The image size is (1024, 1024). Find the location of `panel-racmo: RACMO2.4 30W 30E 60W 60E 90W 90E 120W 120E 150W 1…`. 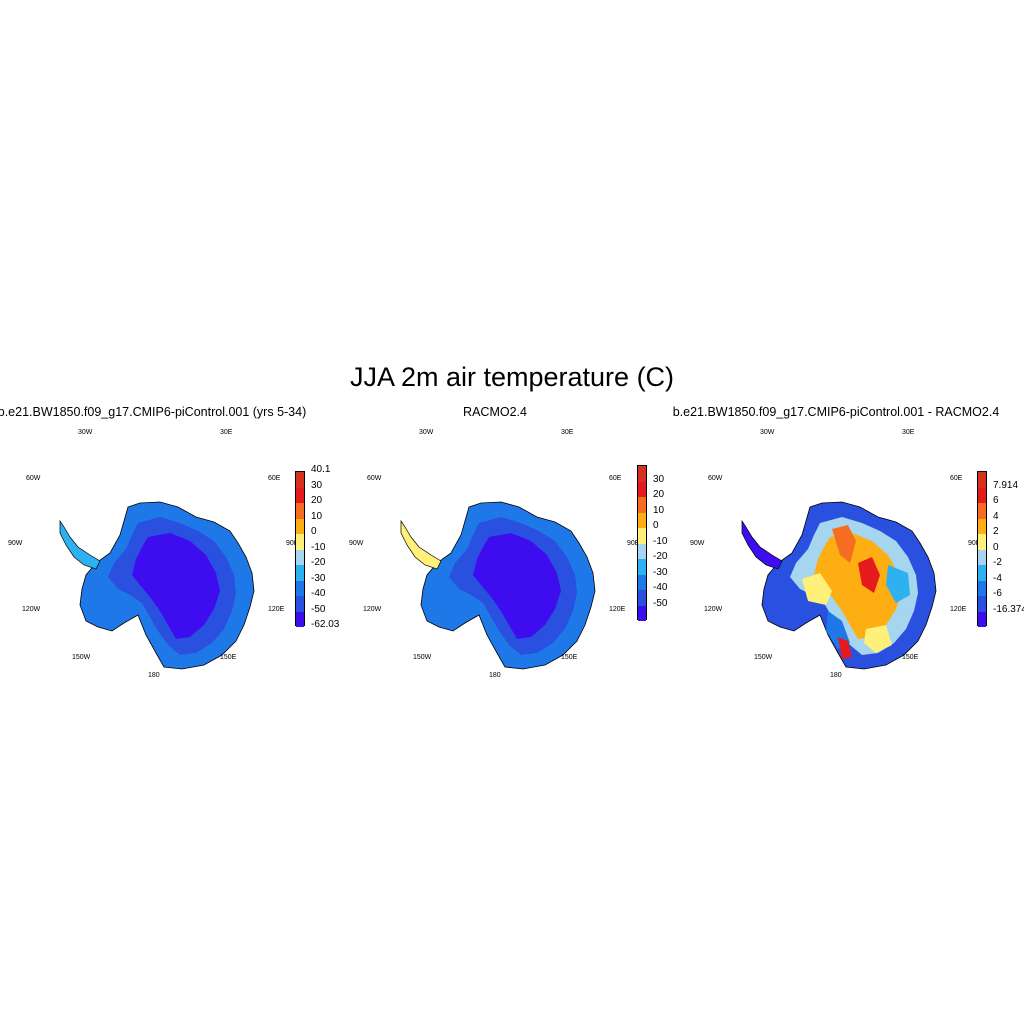

panel-racmo: RACMO2.4 30W 30E 60W 60E 90W 90E 120W 120E 150W 1… is located at coordinates (511, 550).